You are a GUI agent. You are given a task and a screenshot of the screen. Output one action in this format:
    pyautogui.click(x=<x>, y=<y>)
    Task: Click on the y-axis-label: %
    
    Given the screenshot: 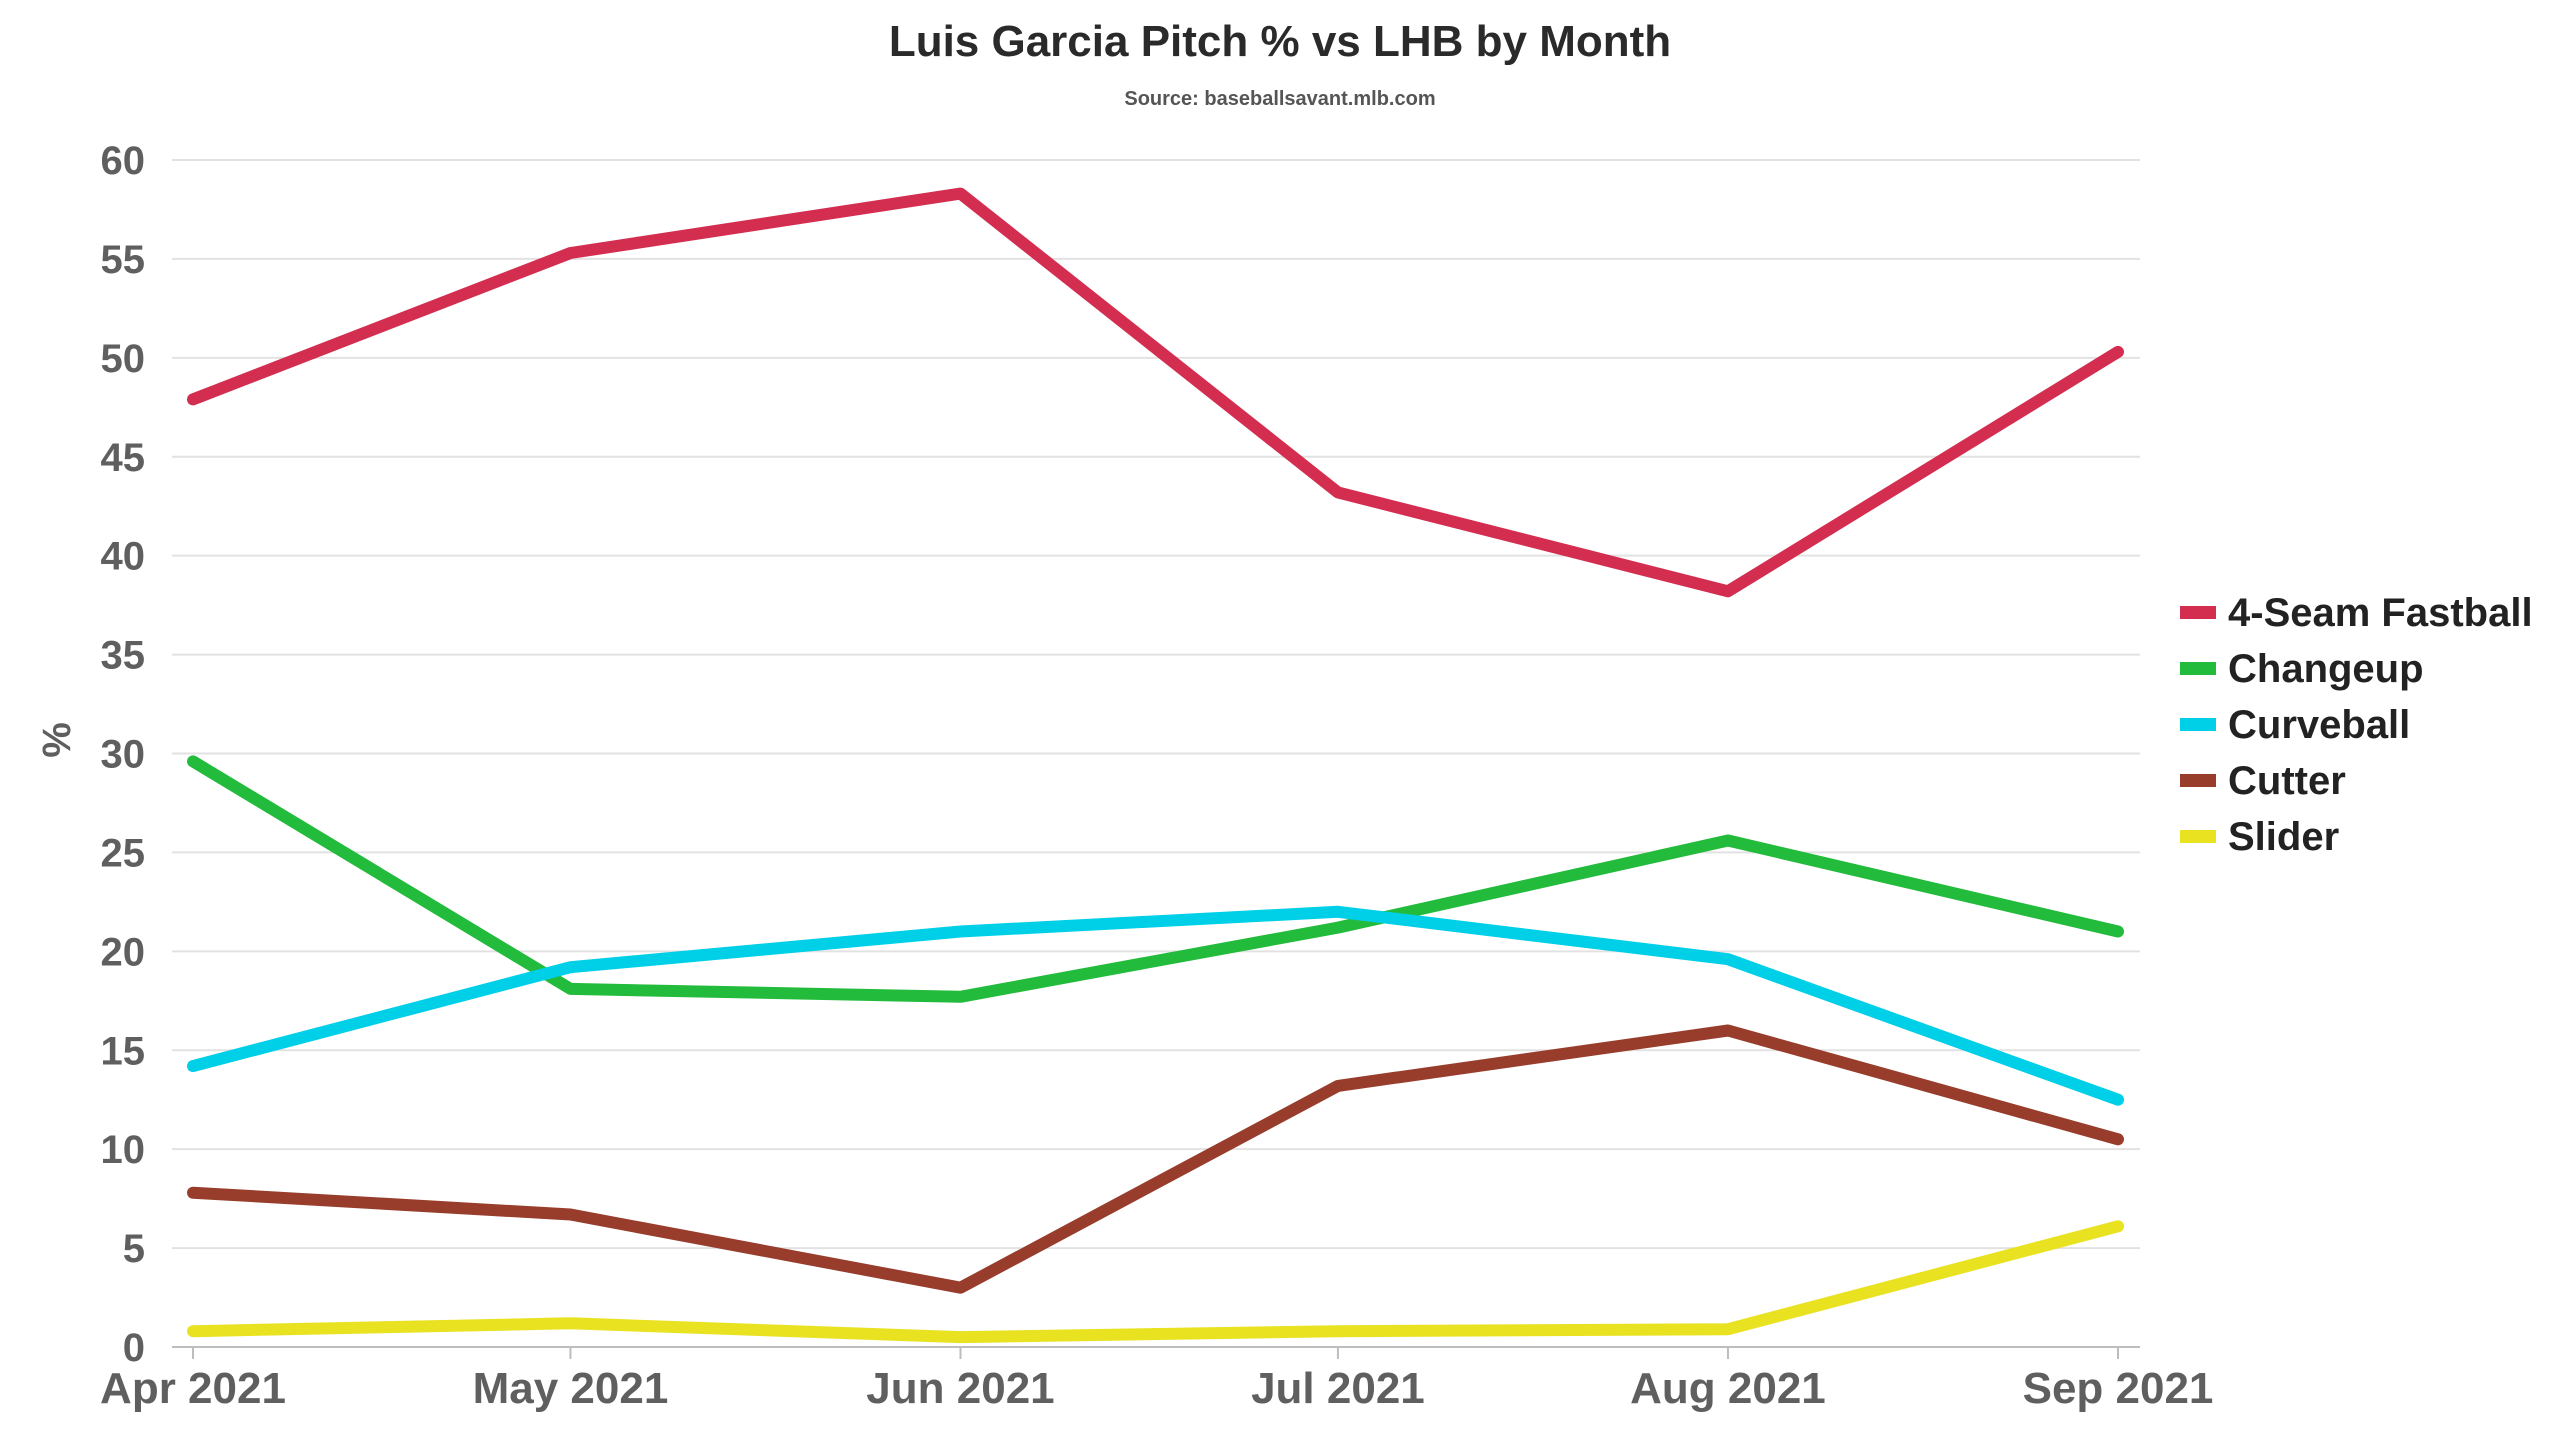 What is the action you would take?
    pyautogui.click(x=57, y=740)
    